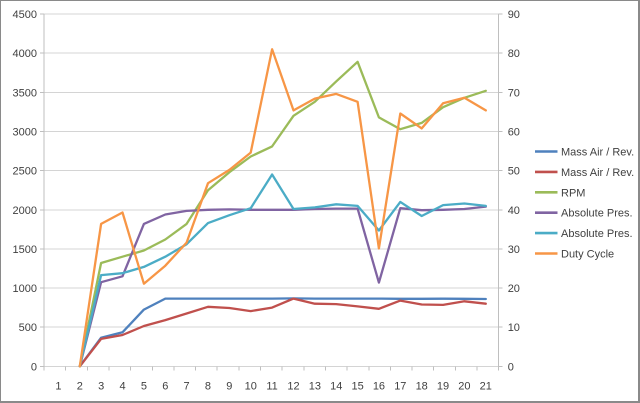  I want to click on y-left-axis-label: 3000, so click(25, 133).